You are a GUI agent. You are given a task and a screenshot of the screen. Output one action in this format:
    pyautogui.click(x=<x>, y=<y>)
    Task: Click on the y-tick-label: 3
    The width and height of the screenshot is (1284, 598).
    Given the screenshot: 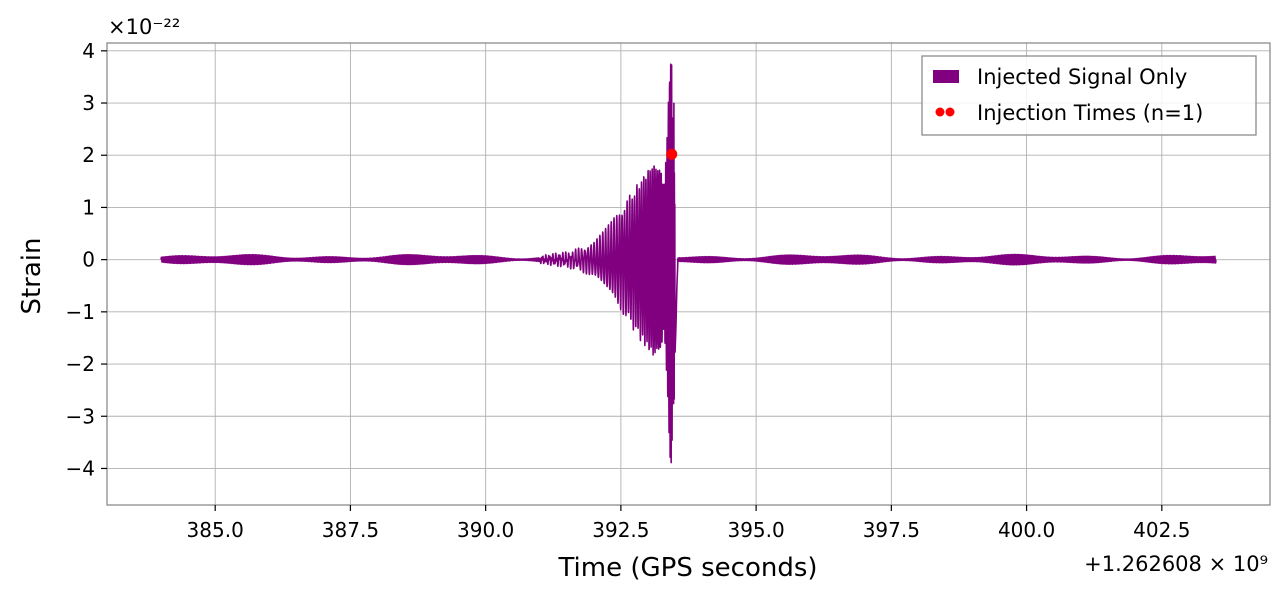 What is the action you would take?
    pyautogui.click(x=88, y=103)
    